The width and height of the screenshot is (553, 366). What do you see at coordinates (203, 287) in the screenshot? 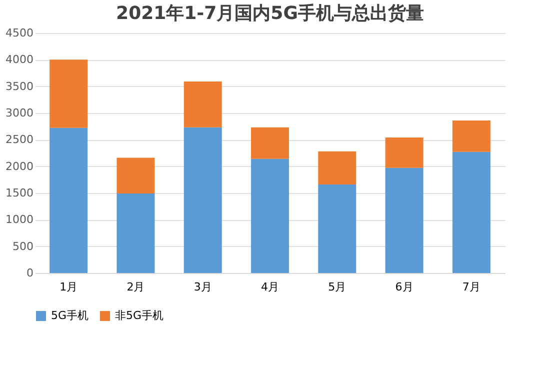
I see `x-tick-label: 3月` at bounding box center [203, 287].